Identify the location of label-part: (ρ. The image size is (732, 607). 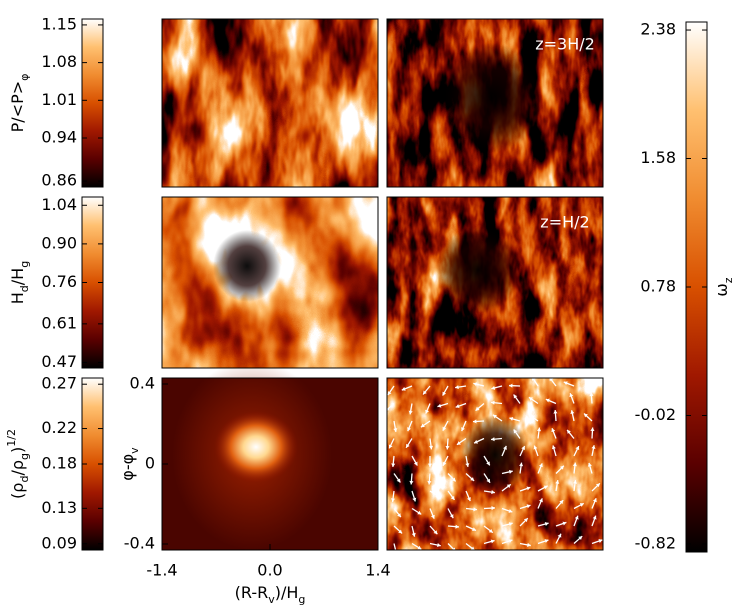
(17, 491).